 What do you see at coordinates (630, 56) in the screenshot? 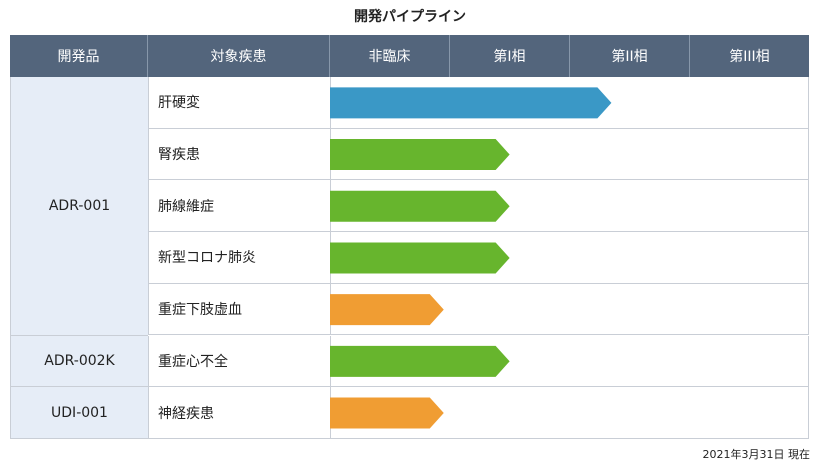
I see `header-stage-phase2: 第II相` at bounding box center [630, 56].